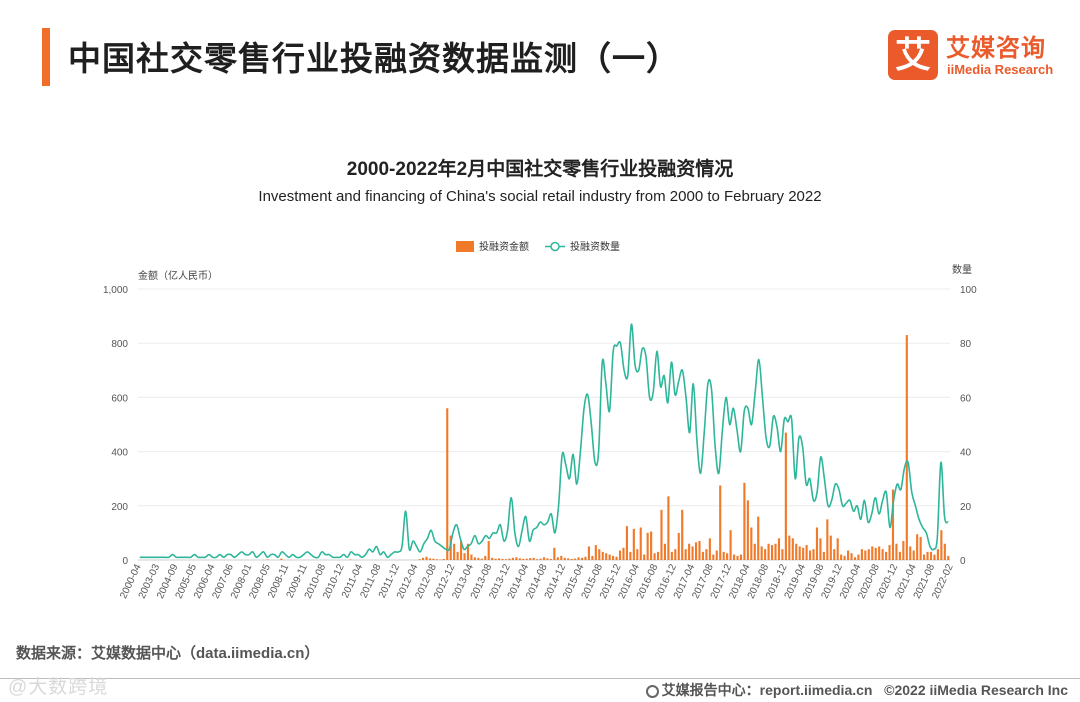  Describe the element at coordinates (58, 687) in the screenshot. I see `watermark: @大数跨境` at that location.